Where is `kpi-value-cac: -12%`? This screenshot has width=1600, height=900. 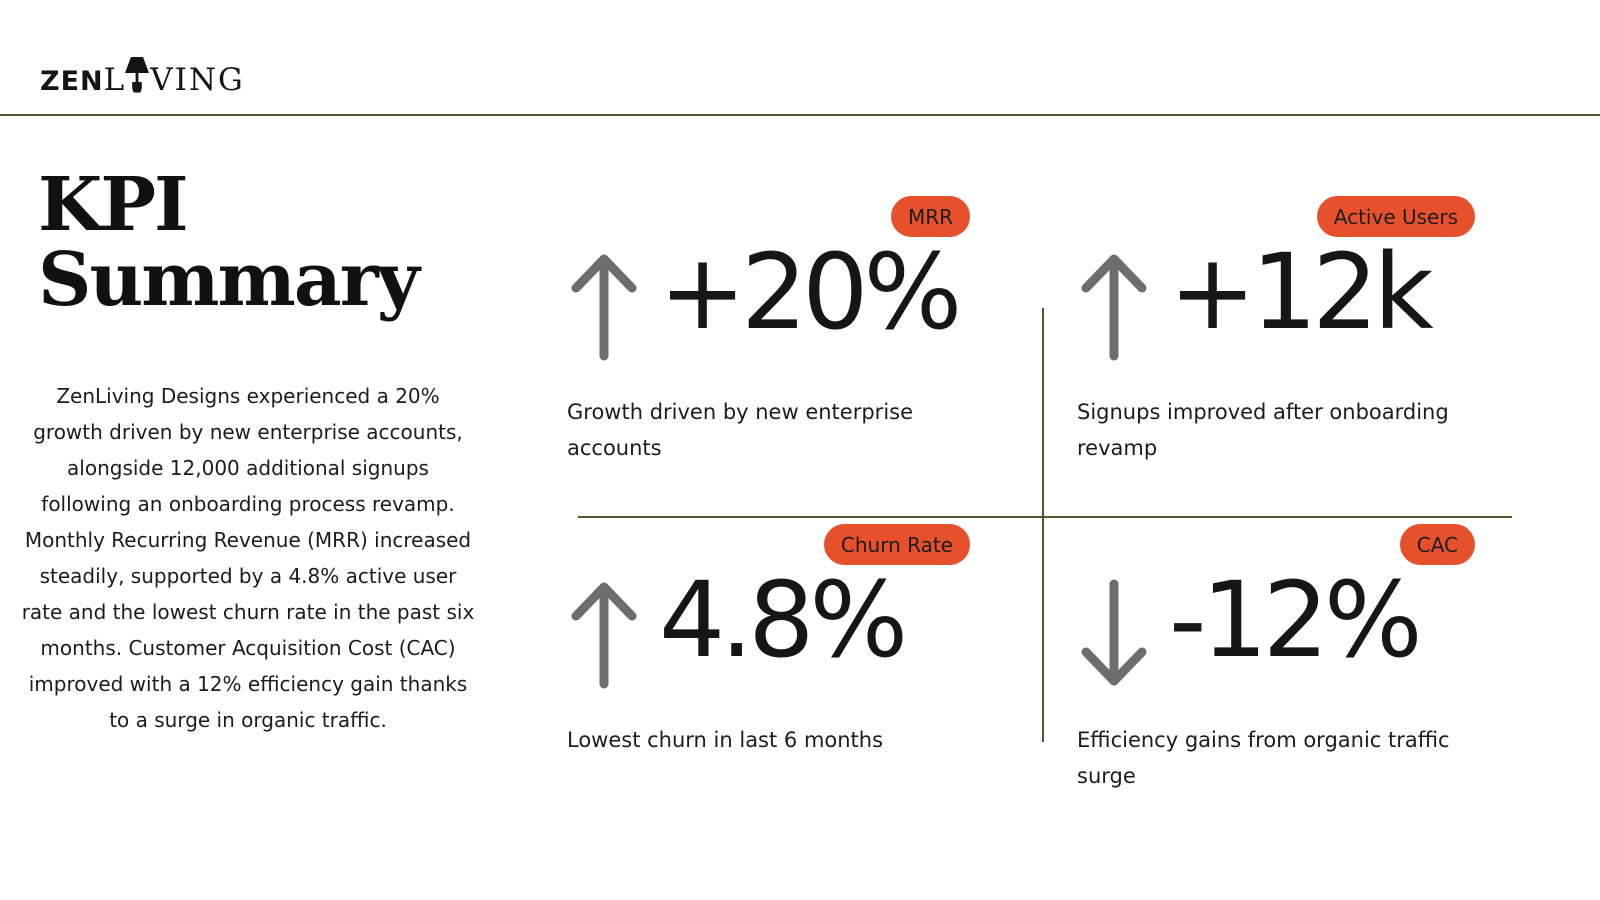
kpi-value-cac: -12% is located at coordinates (1296, 620).